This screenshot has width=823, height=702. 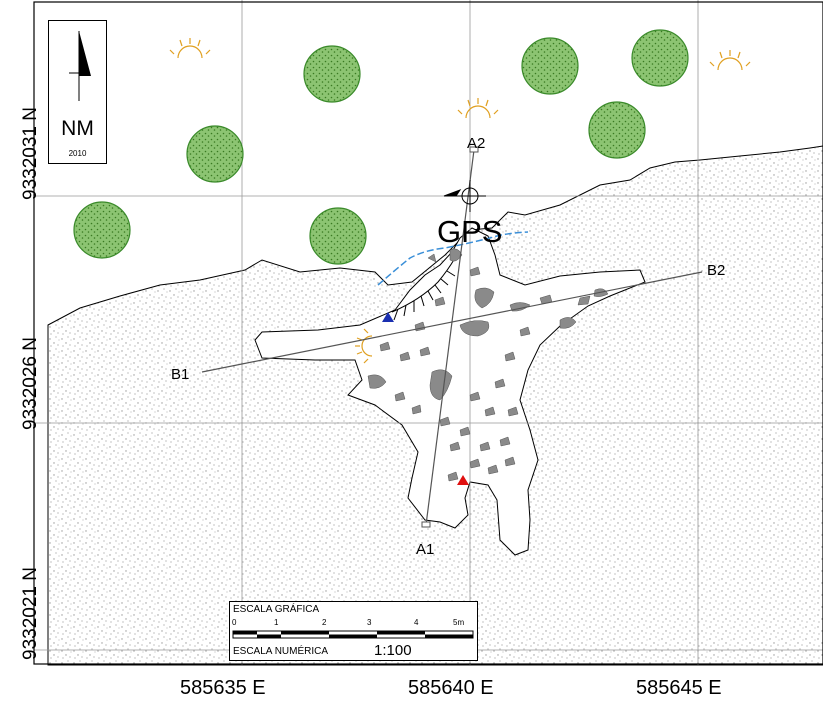 I want to click on blue-marker-icon, so click(x=388, y=317).